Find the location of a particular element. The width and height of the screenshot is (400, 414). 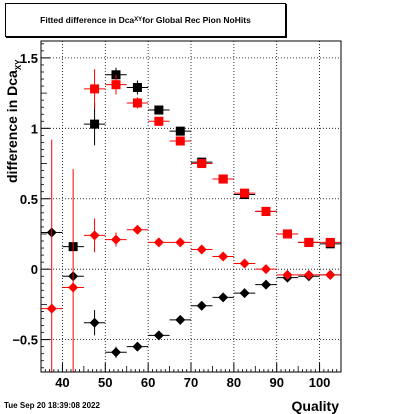

title-sub: XY is located at coordinates (138, 20).